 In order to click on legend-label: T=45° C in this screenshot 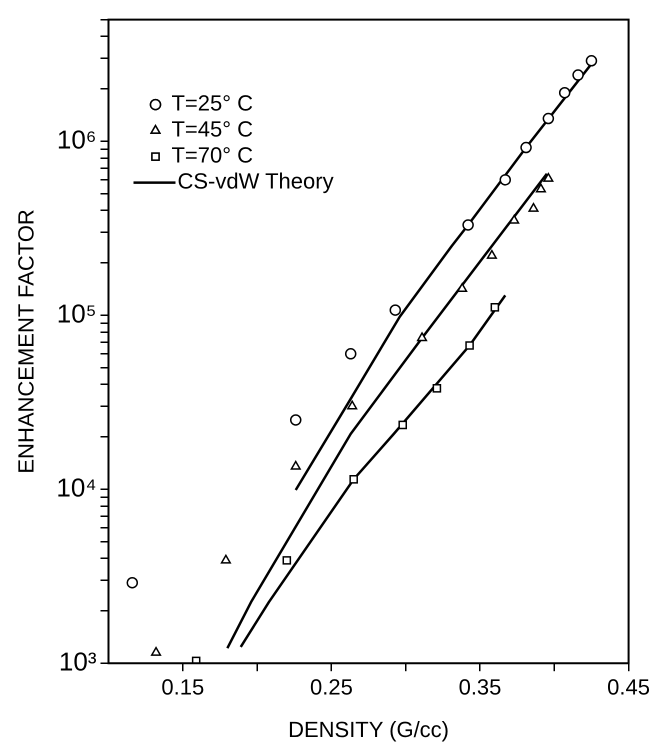, I will do `click(212, 129)`.